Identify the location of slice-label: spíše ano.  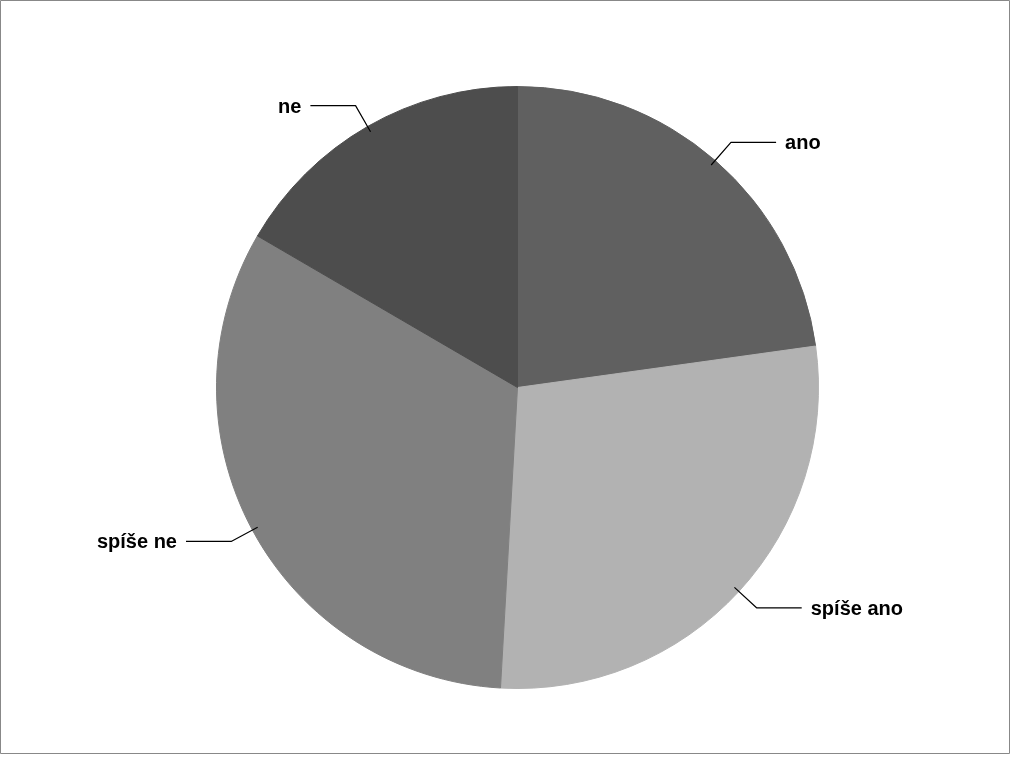
(857, 607).